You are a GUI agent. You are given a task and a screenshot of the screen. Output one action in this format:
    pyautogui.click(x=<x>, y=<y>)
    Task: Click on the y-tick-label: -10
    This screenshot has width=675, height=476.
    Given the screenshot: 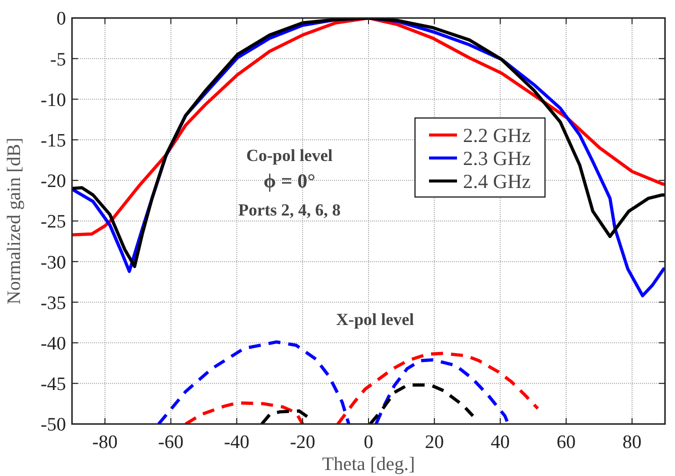 What is the action you would take?
    pyautogui.click(x=53, y=100)
    